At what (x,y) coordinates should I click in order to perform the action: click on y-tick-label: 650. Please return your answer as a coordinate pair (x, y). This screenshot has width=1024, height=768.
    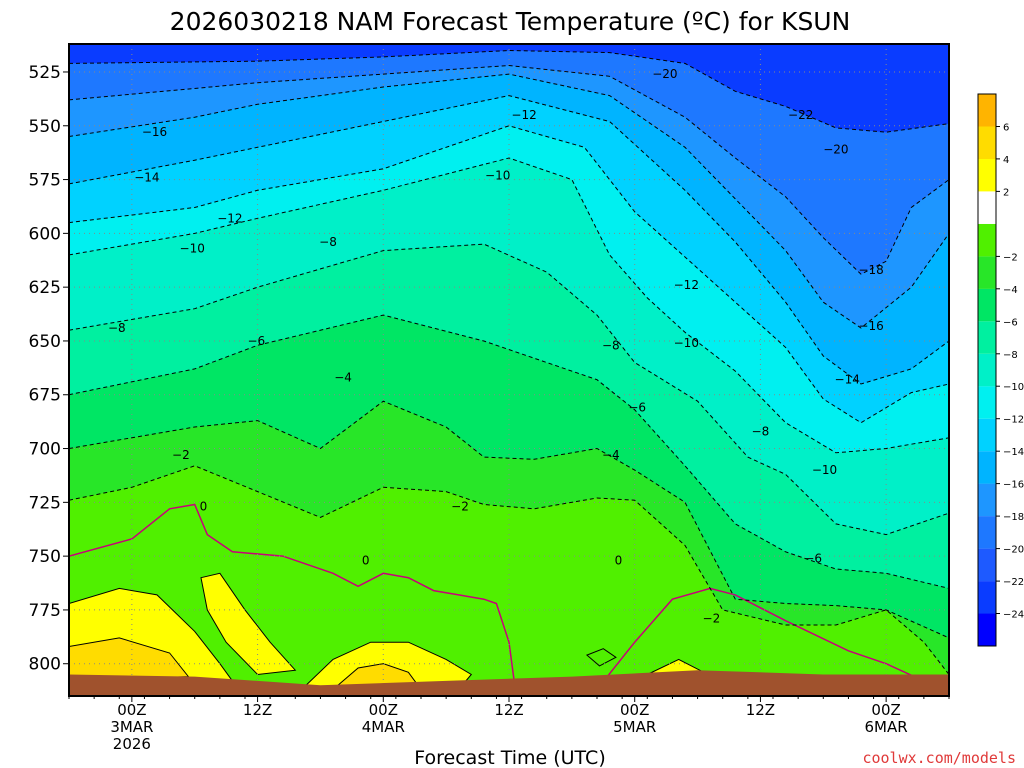
    Looking at the image, I should click on (45, 342).